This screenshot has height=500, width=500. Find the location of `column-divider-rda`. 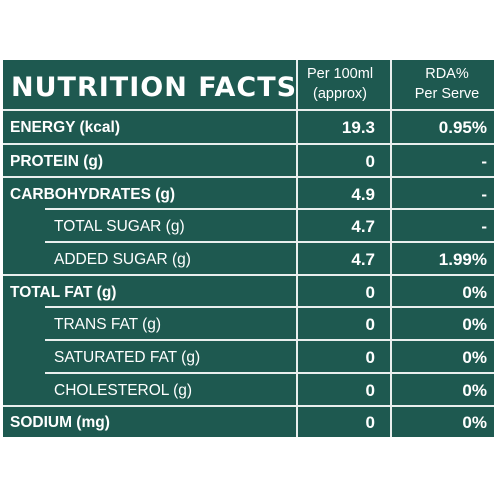

column-divider-rda is located at coordinates (391, 248).